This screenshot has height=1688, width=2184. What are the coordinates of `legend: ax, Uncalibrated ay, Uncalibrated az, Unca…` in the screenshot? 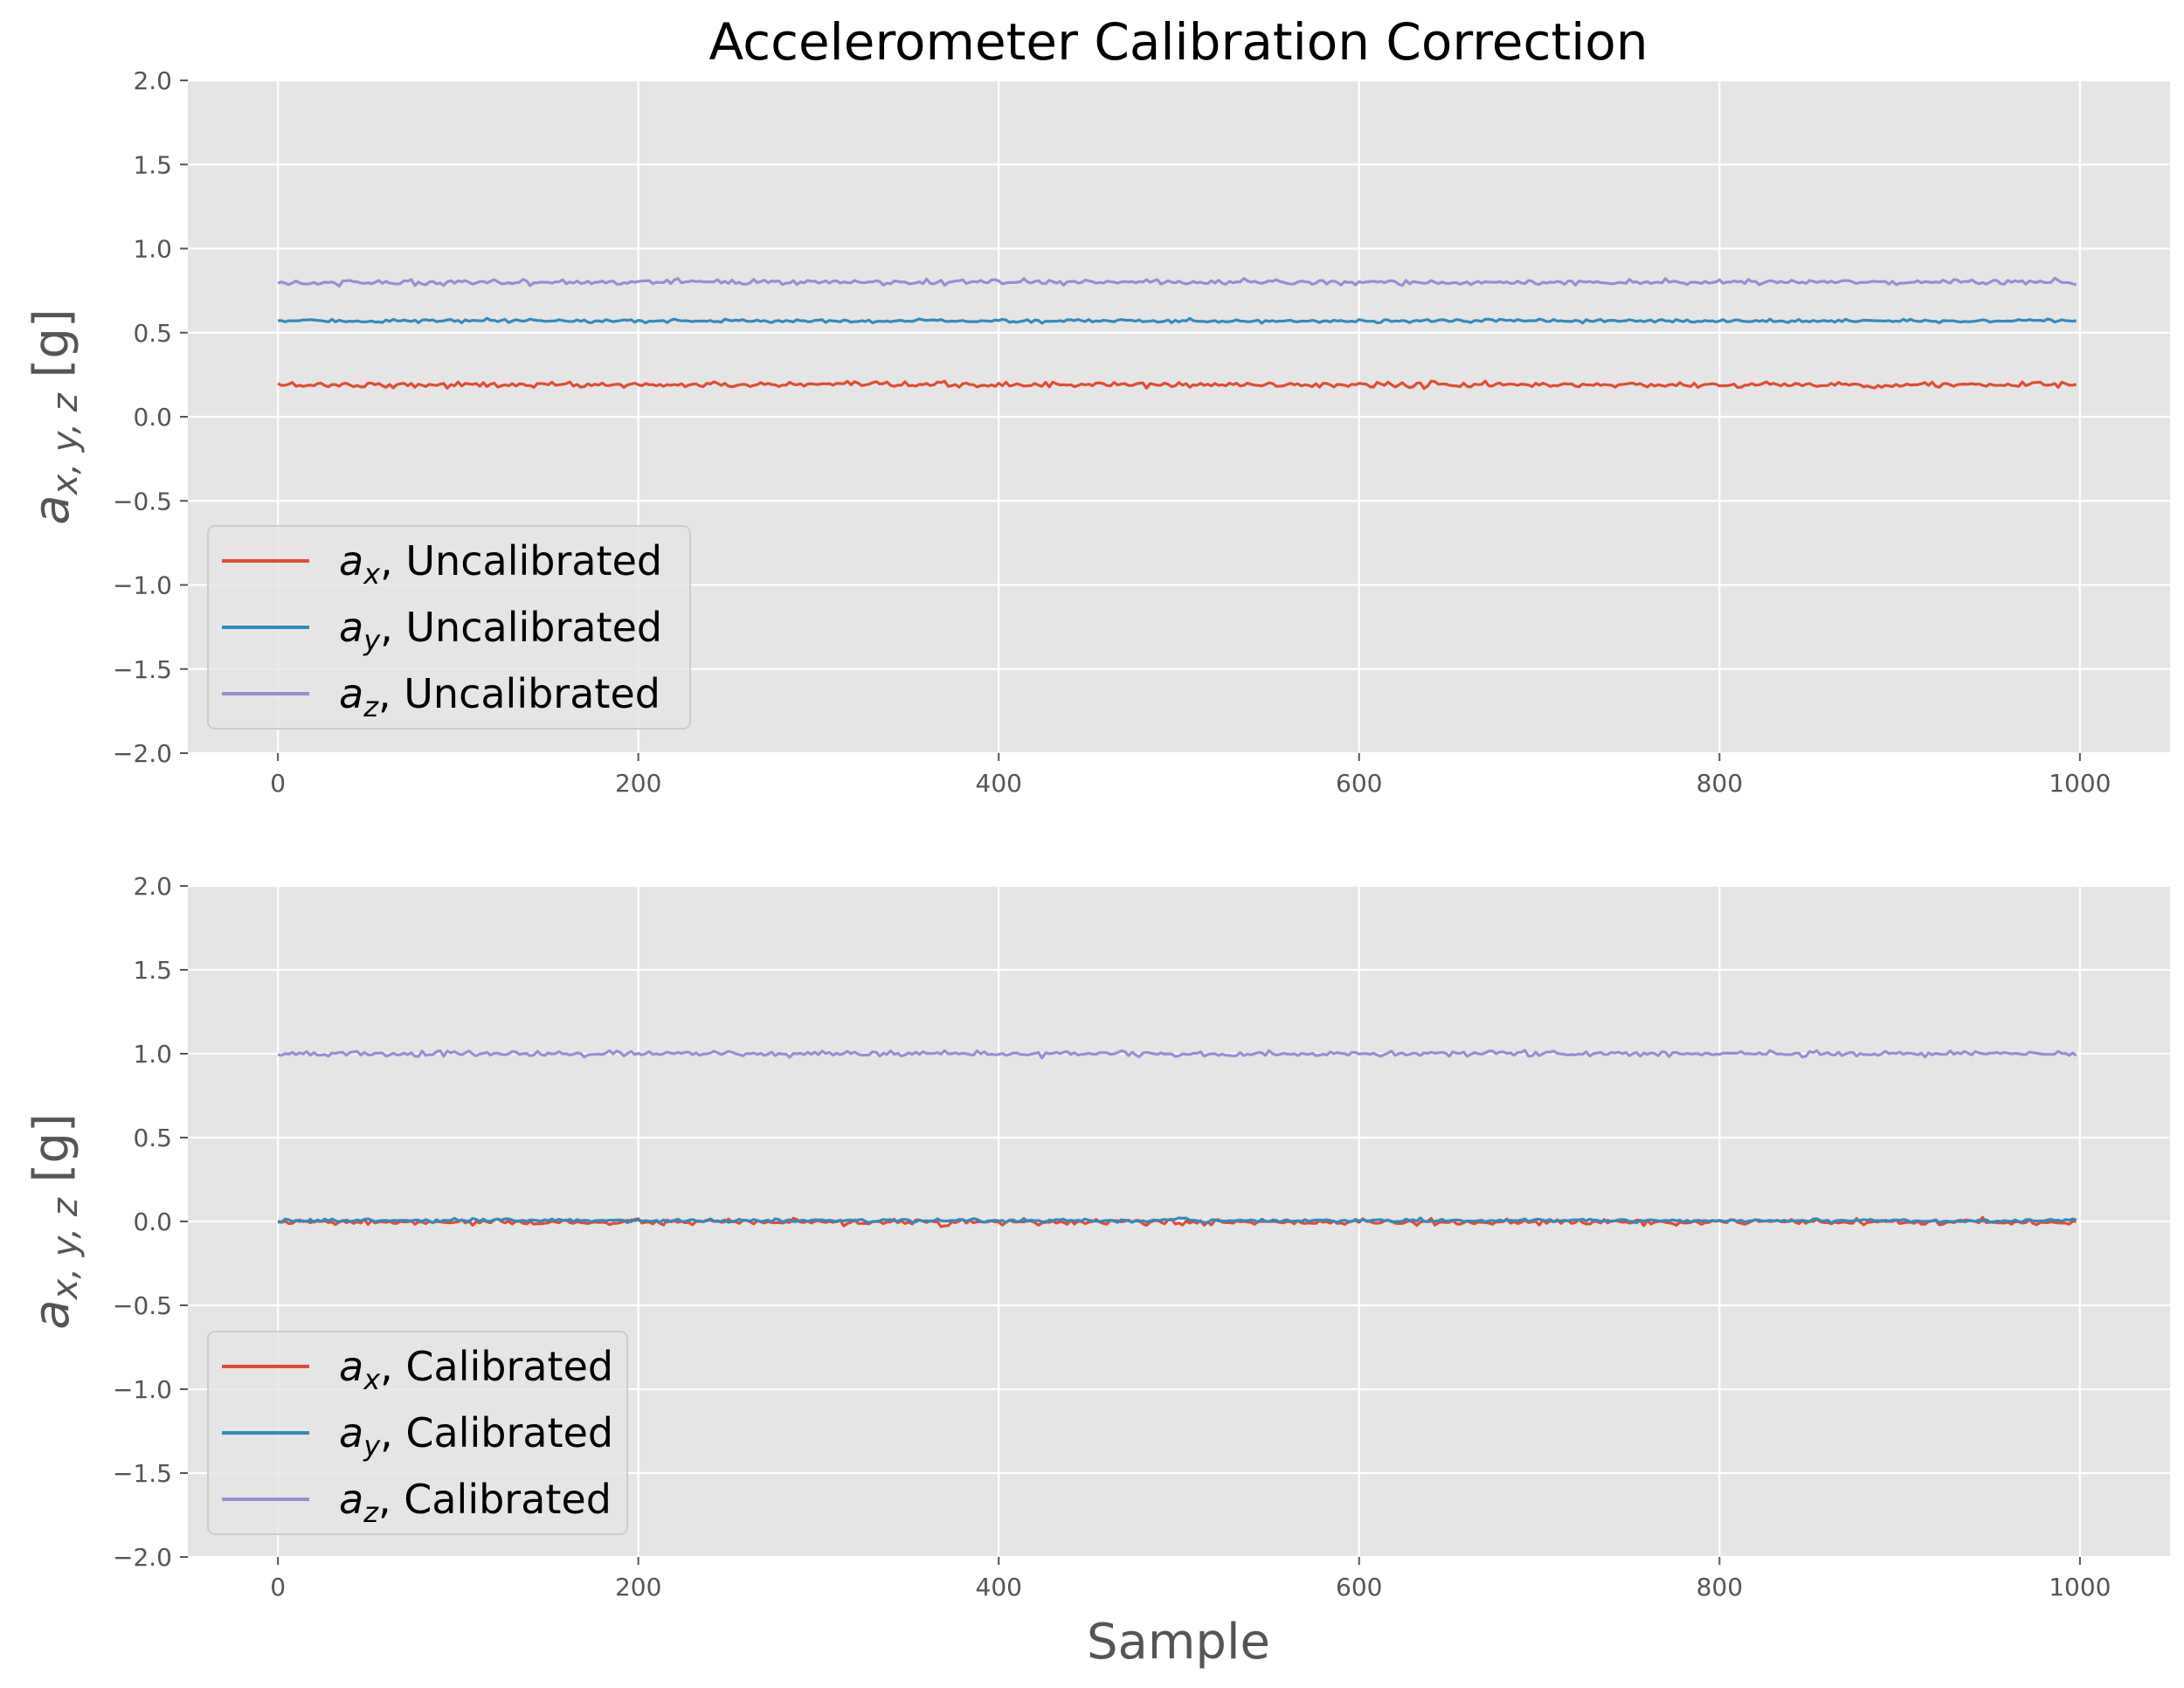 It's located at (449, 627).